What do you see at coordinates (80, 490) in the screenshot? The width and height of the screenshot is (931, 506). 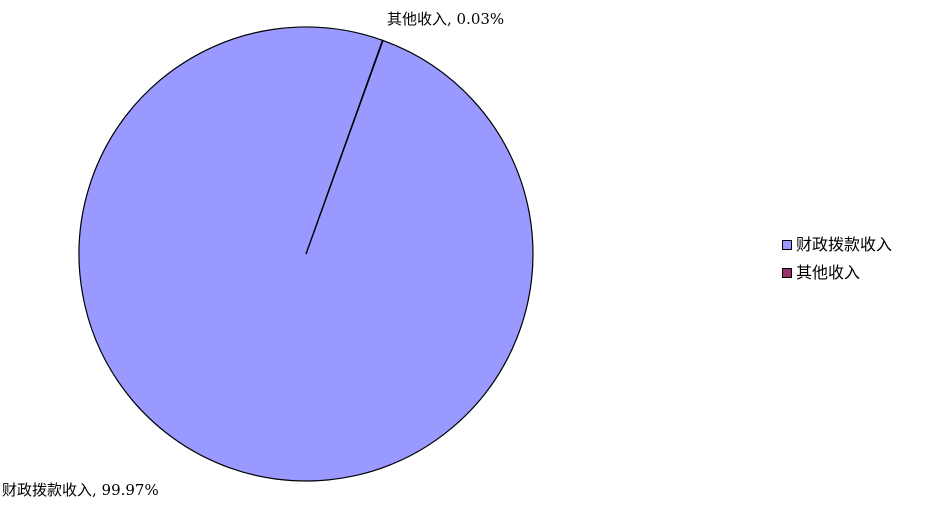 I see `data-label-fiscal-appropriation: 财政拨款收入, 99.97%` at bounding box center [80, 490].